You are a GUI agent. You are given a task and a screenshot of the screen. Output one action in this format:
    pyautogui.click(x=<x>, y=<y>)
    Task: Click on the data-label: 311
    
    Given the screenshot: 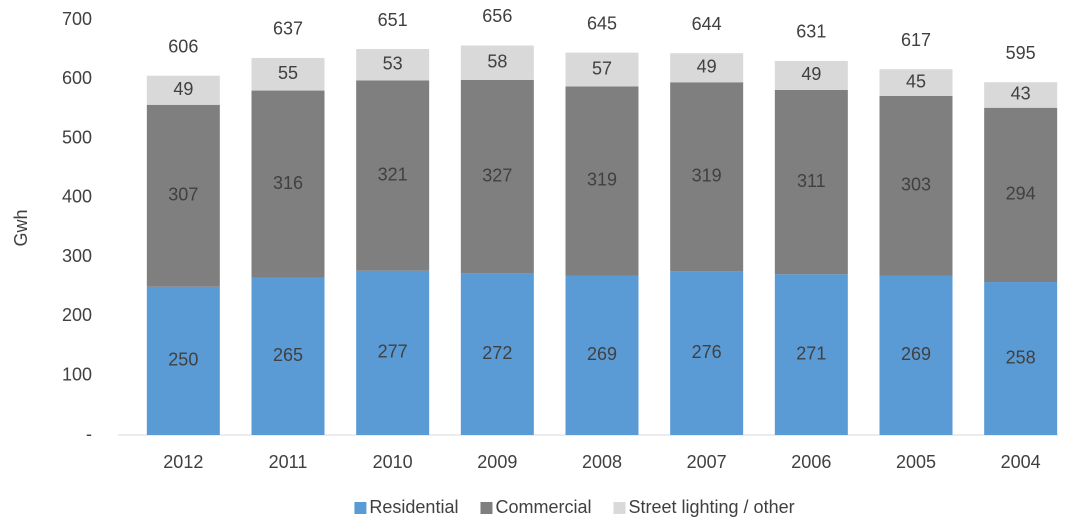 What is the action you would take?
    pyautogui.click(x=811, y=181)
    